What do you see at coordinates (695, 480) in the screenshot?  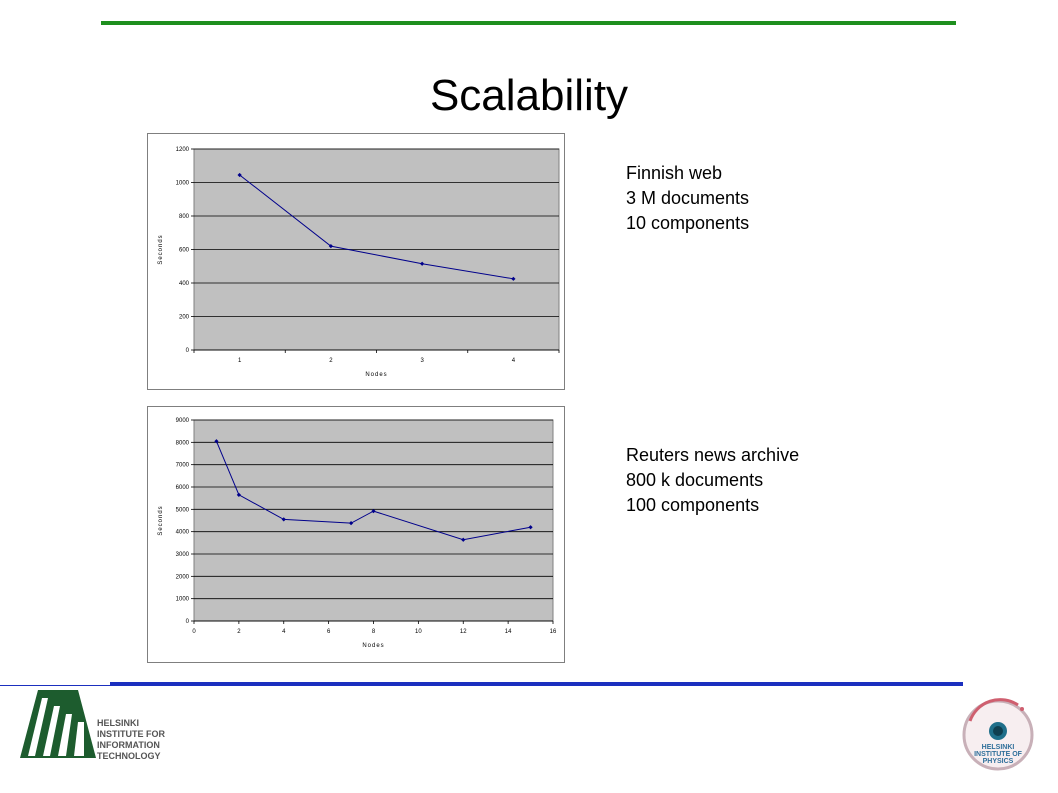 I see `caption-line: 800 k documents` at bounding box center [695, 480].